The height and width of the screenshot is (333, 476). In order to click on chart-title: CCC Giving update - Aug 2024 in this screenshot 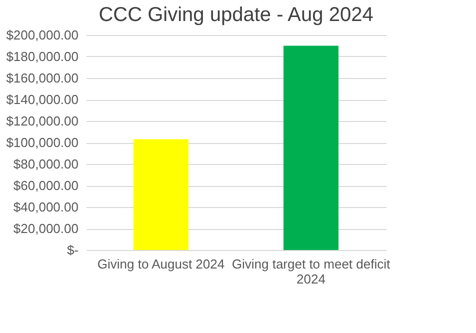, I will do `click(236, 15)`.